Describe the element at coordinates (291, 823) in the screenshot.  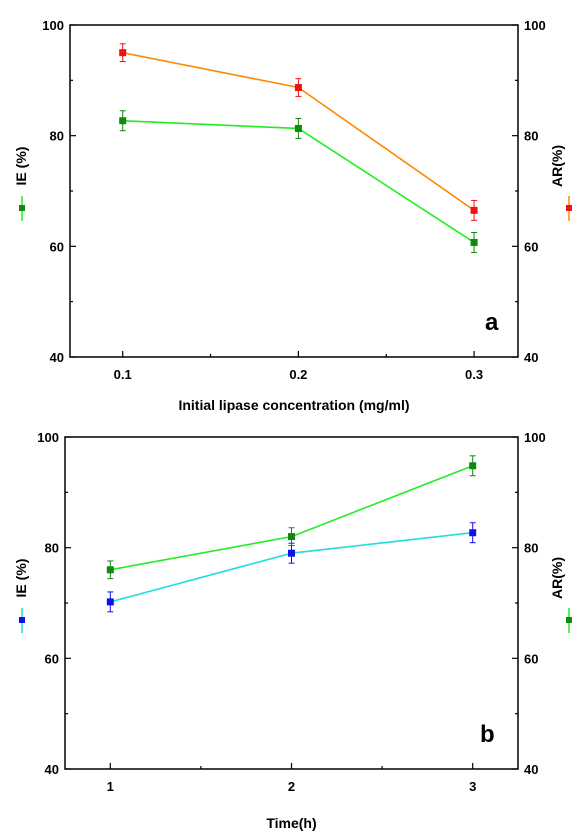
I see `x-axis-title: Time(h)` at that location.